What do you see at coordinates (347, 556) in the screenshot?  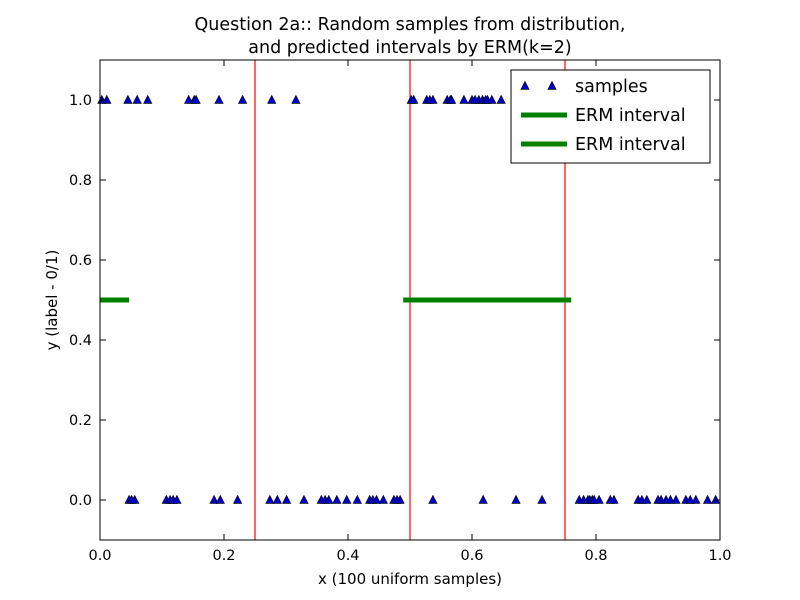 I see `x-tick-label: 0.4` at bounding box center [347, 556].